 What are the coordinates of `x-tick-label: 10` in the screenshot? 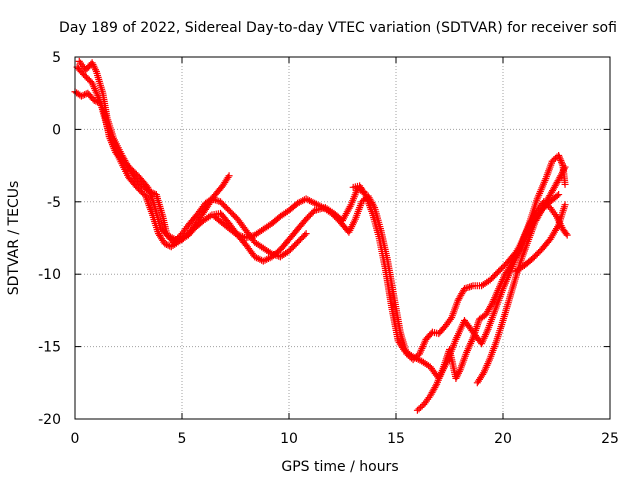 It's located at (289, 439).